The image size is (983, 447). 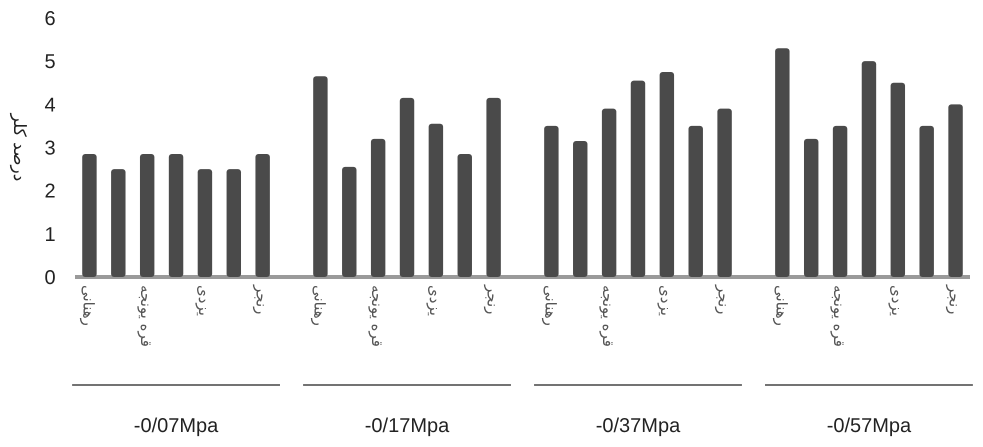 I want to click on y-tick-label: 3, so click(x=50, y=149).